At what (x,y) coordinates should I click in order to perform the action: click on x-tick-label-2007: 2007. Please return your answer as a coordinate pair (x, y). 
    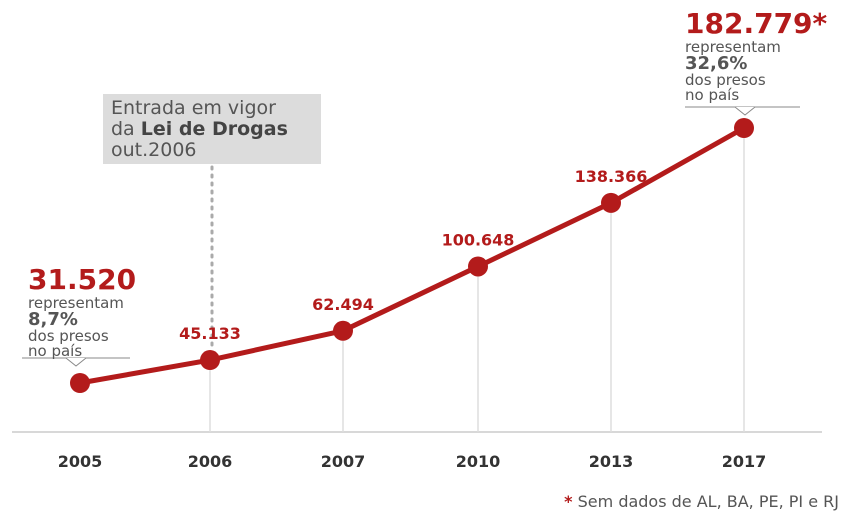
    Looking at the image, I should click on (343, 461).